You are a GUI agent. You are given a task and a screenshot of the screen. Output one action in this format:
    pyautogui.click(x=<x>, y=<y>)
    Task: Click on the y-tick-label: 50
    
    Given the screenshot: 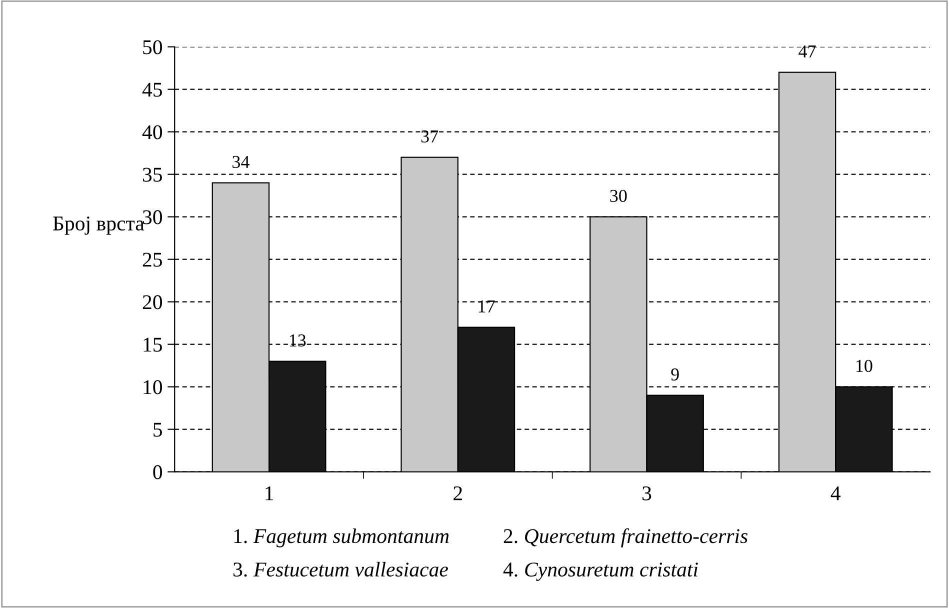 What is the action you would take?
    pyautogui.click(x=152, y=47)
    